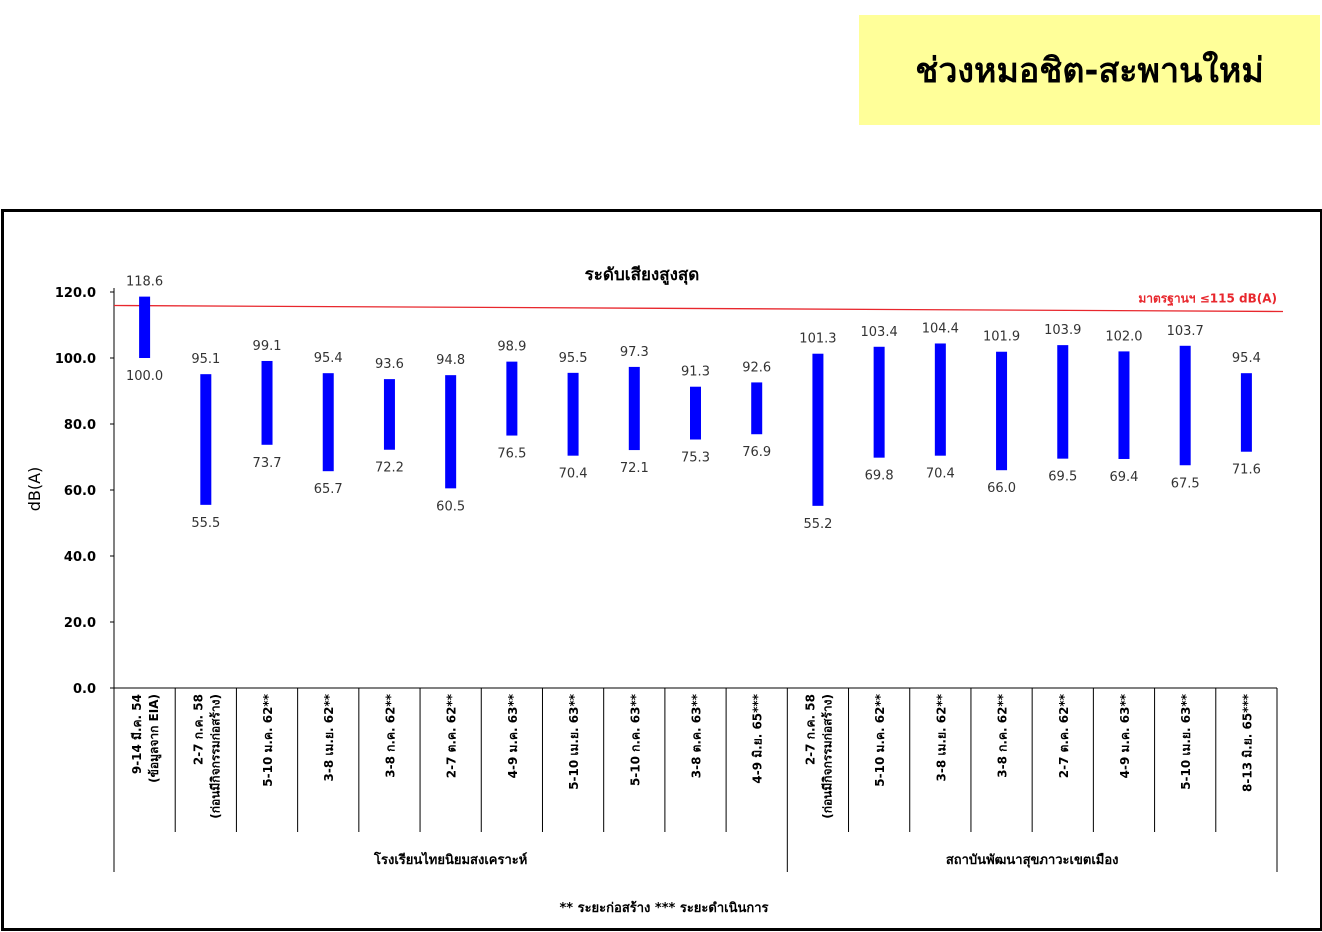 The image size is (1322, 932). Describe the element at coordinates (1001, 488) in the screenshot. I see `min-value-label: 66.0` at that location.